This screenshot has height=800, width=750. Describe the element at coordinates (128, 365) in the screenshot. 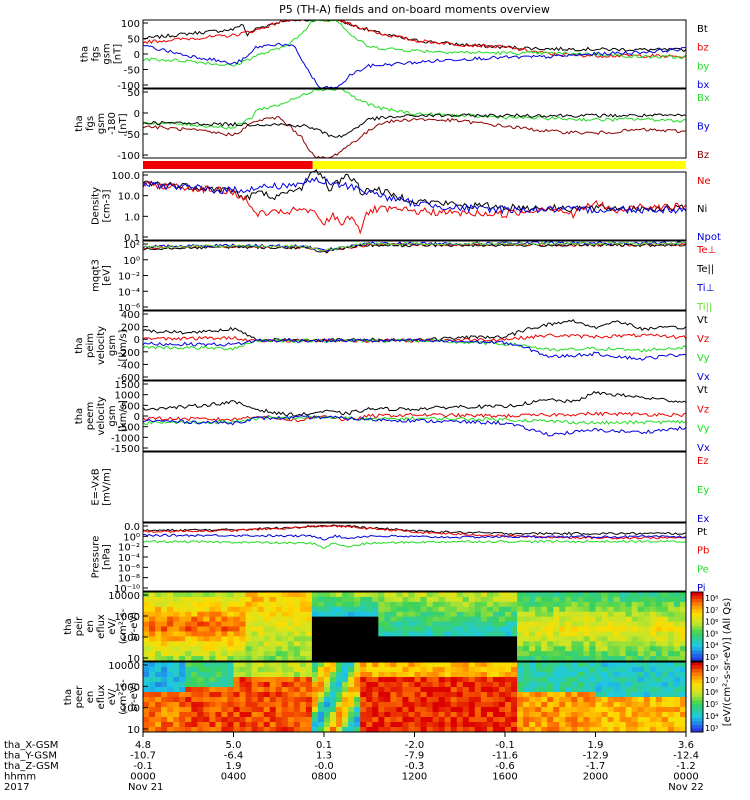

I see `peim-velocity-ytick-label: -400` at that location.